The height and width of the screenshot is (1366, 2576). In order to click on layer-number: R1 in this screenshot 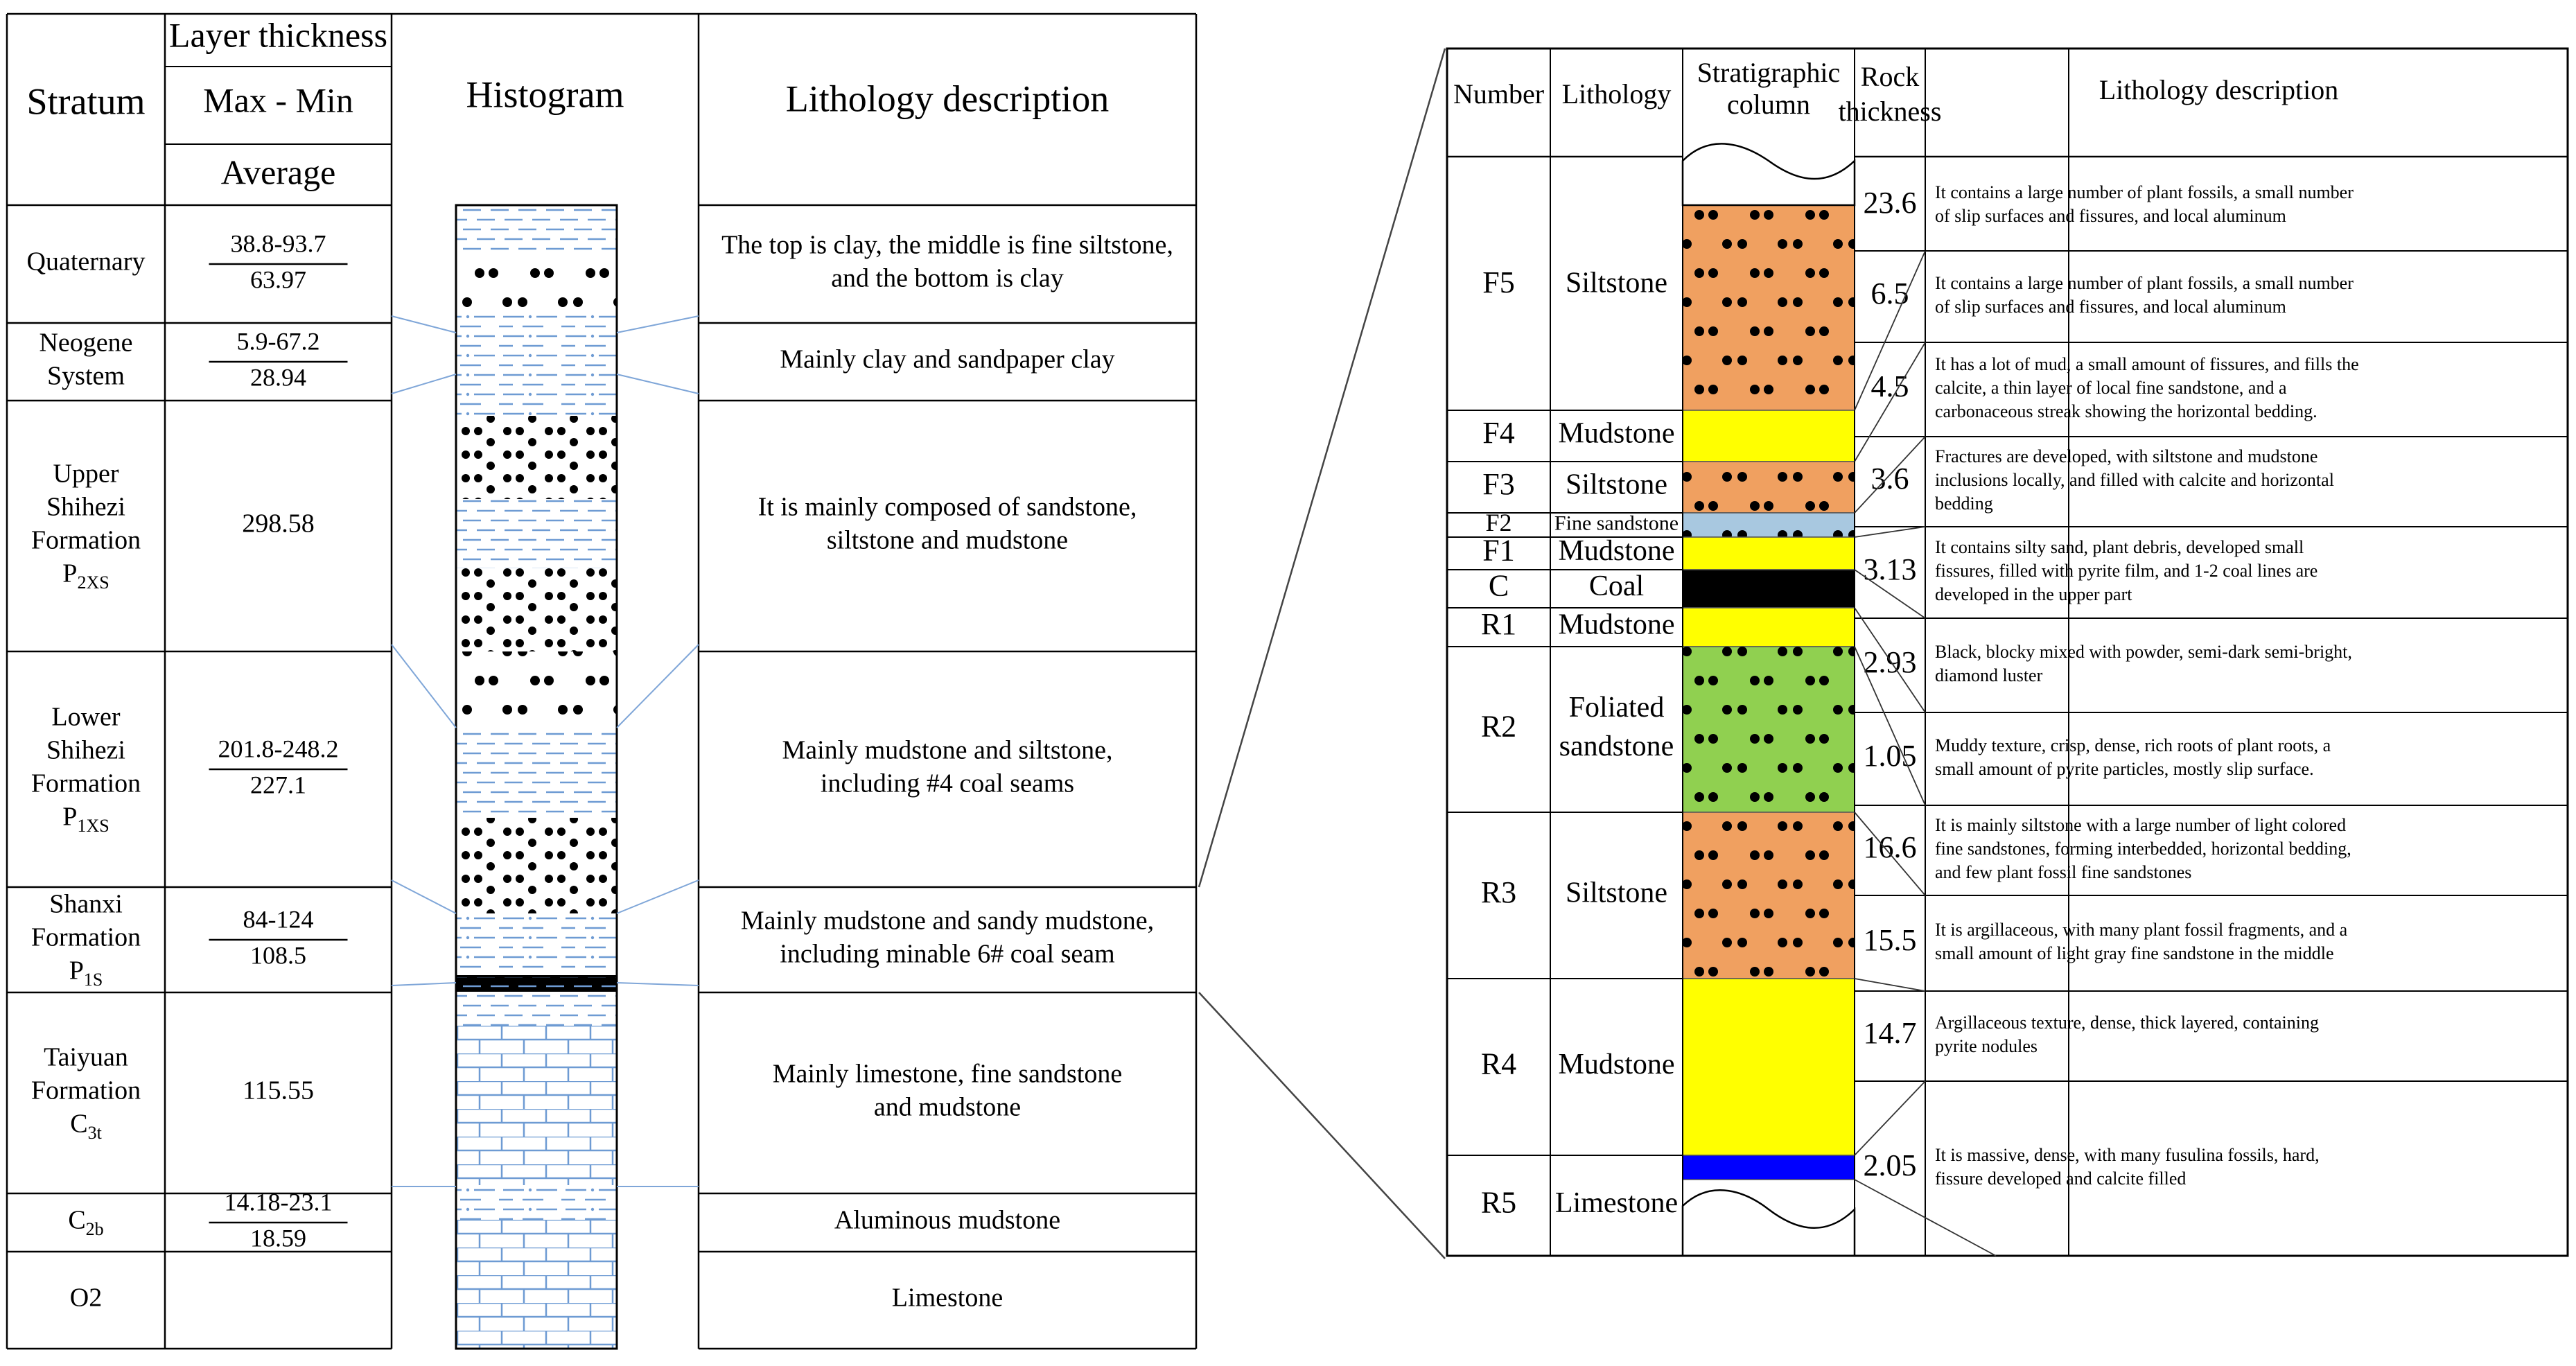, I will do `click(1498, 624)`.